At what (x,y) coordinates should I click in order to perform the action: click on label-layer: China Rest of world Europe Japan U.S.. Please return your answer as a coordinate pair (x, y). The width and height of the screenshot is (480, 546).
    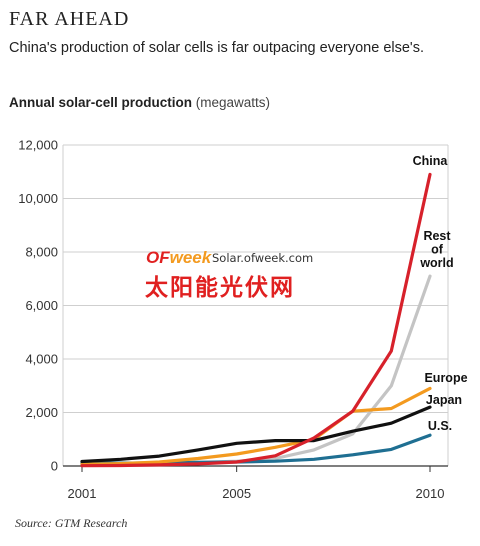
    Looking at the image, I should click on (440, 293).